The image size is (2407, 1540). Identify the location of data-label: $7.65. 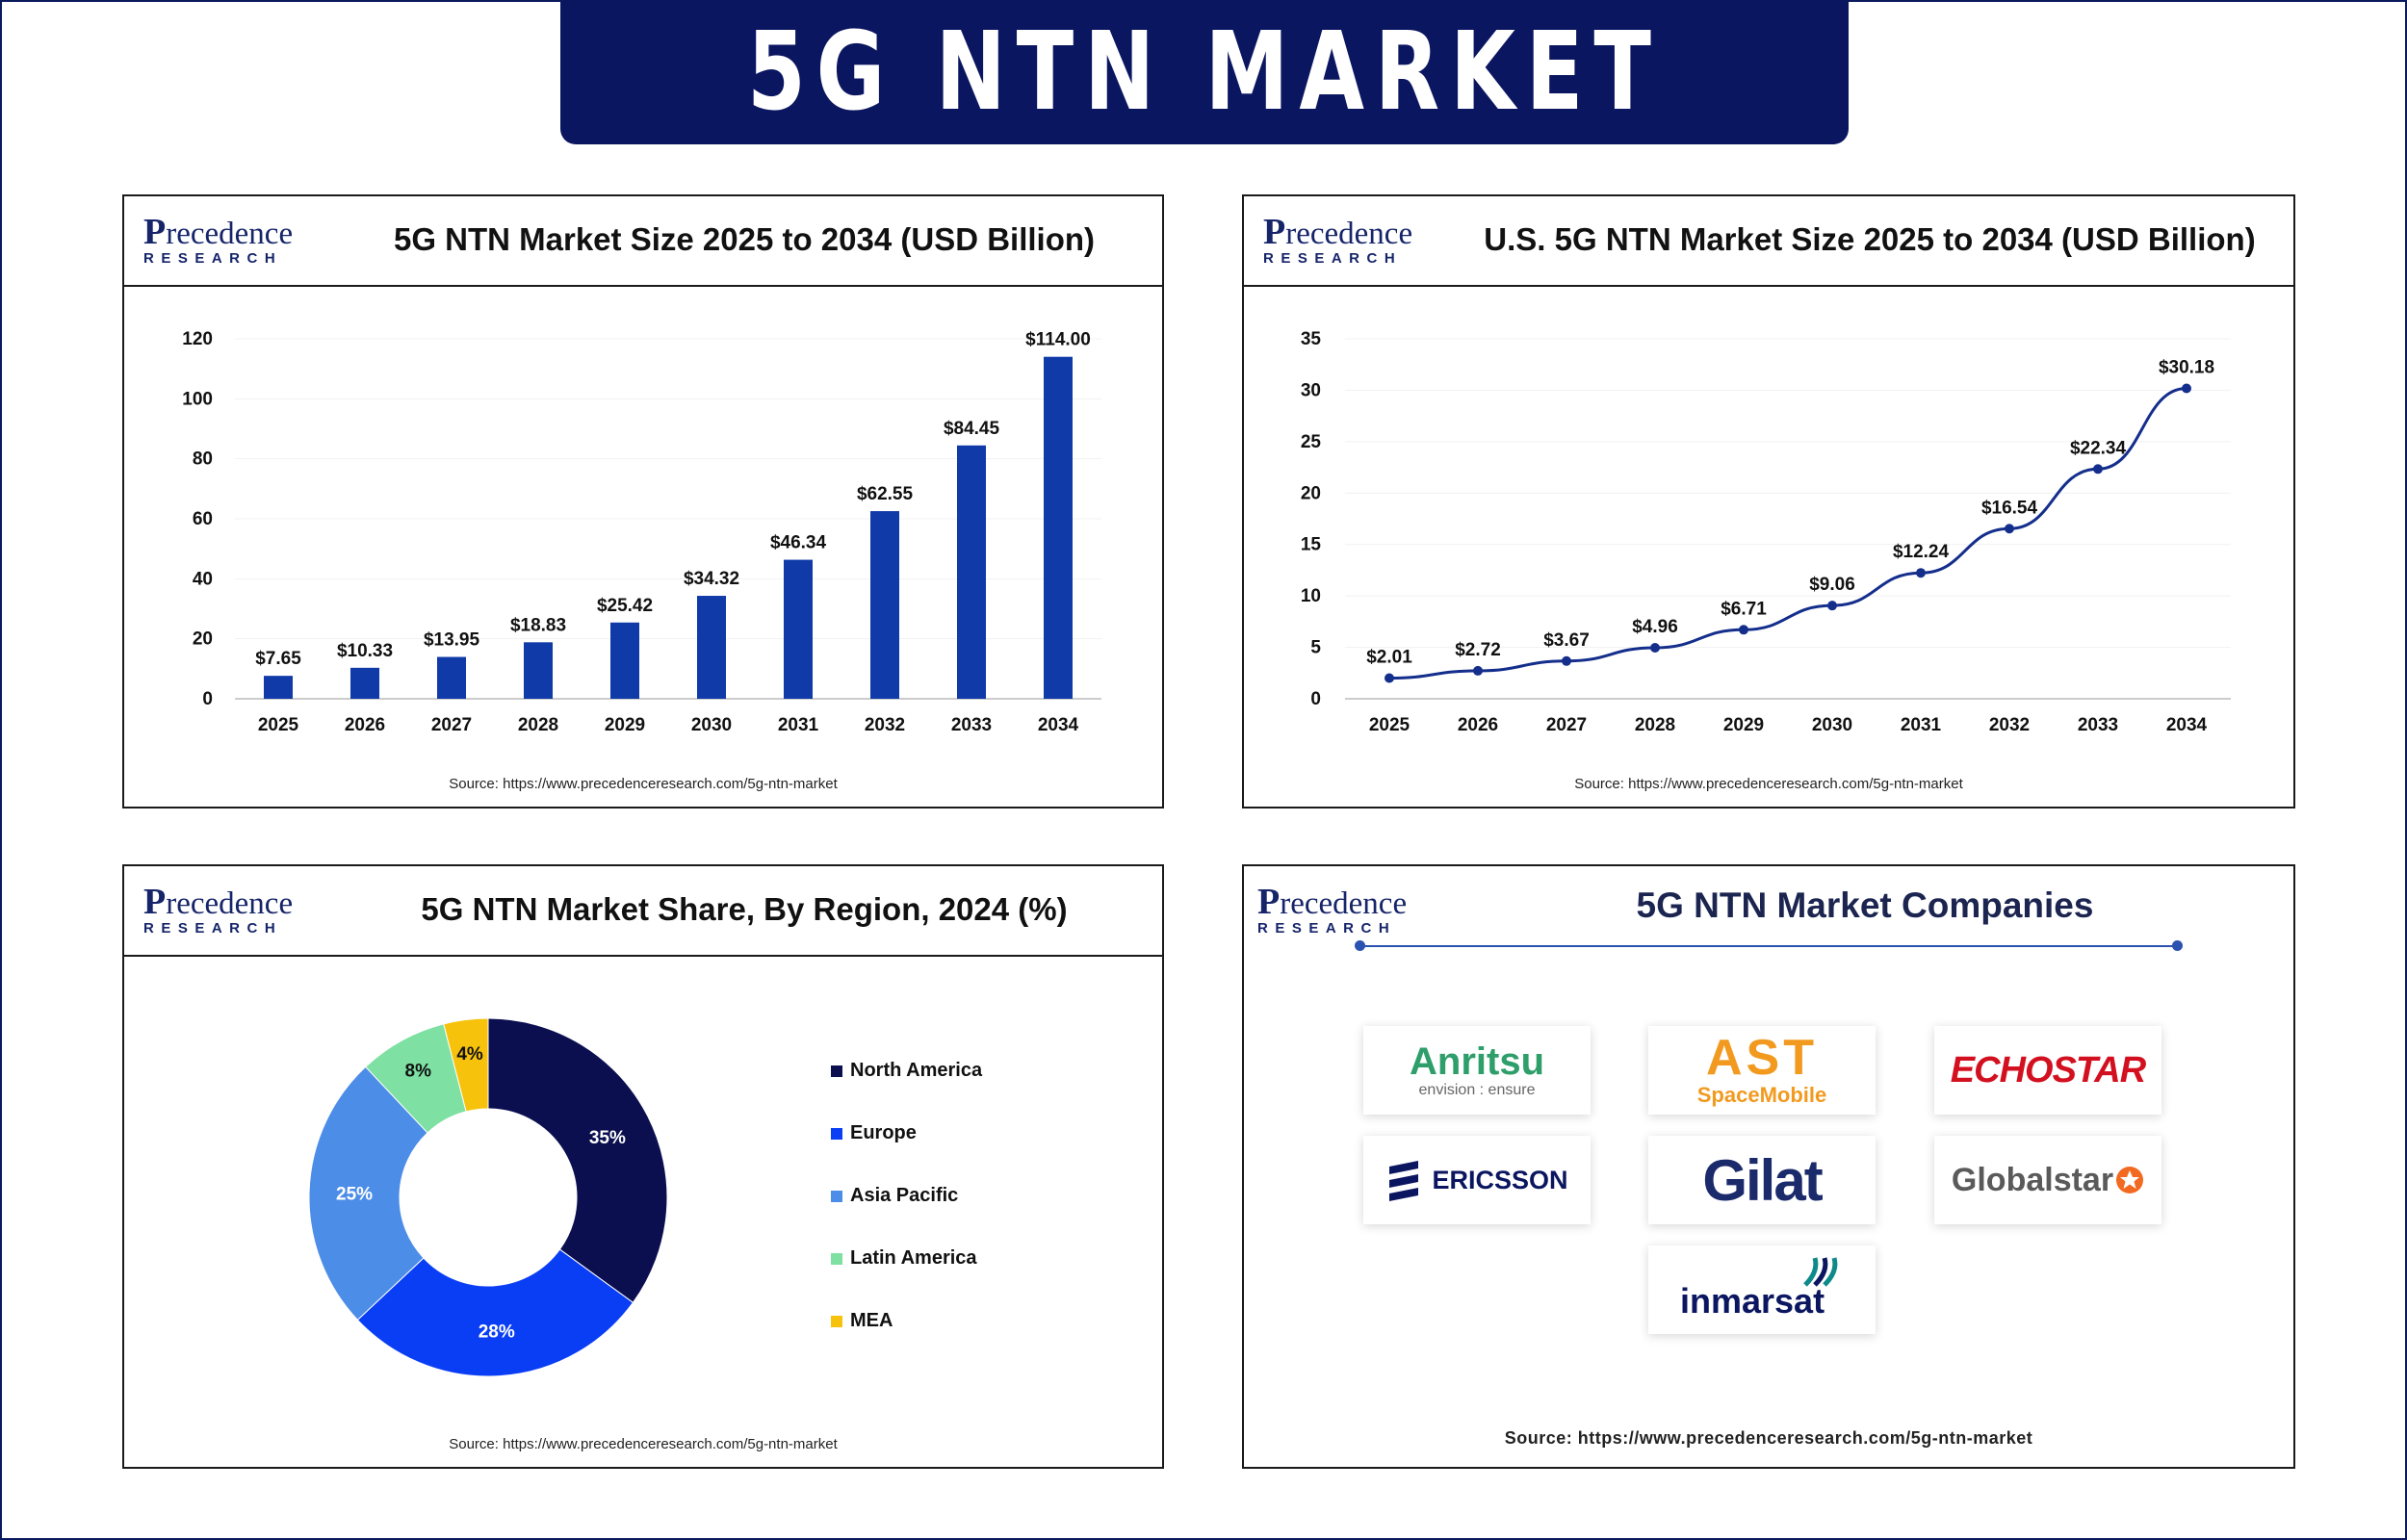
(278, 659).